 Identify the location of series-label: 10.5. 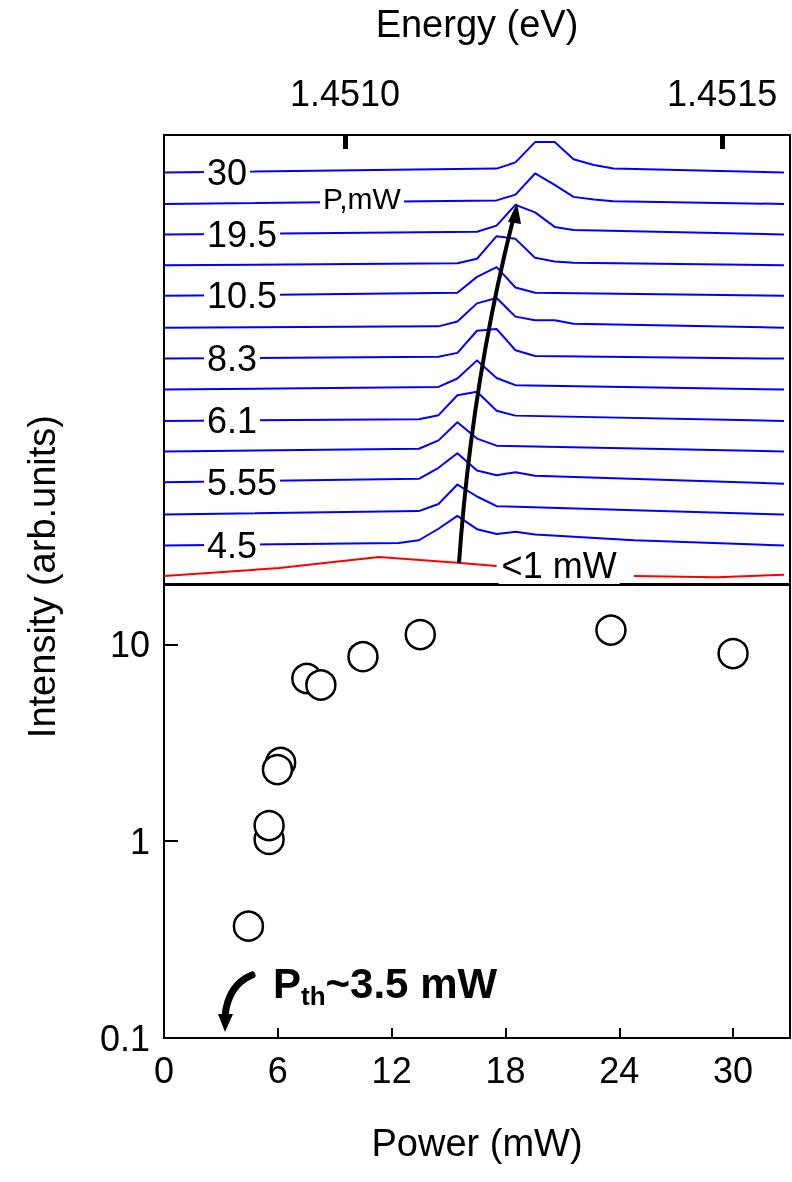
(242, 296).